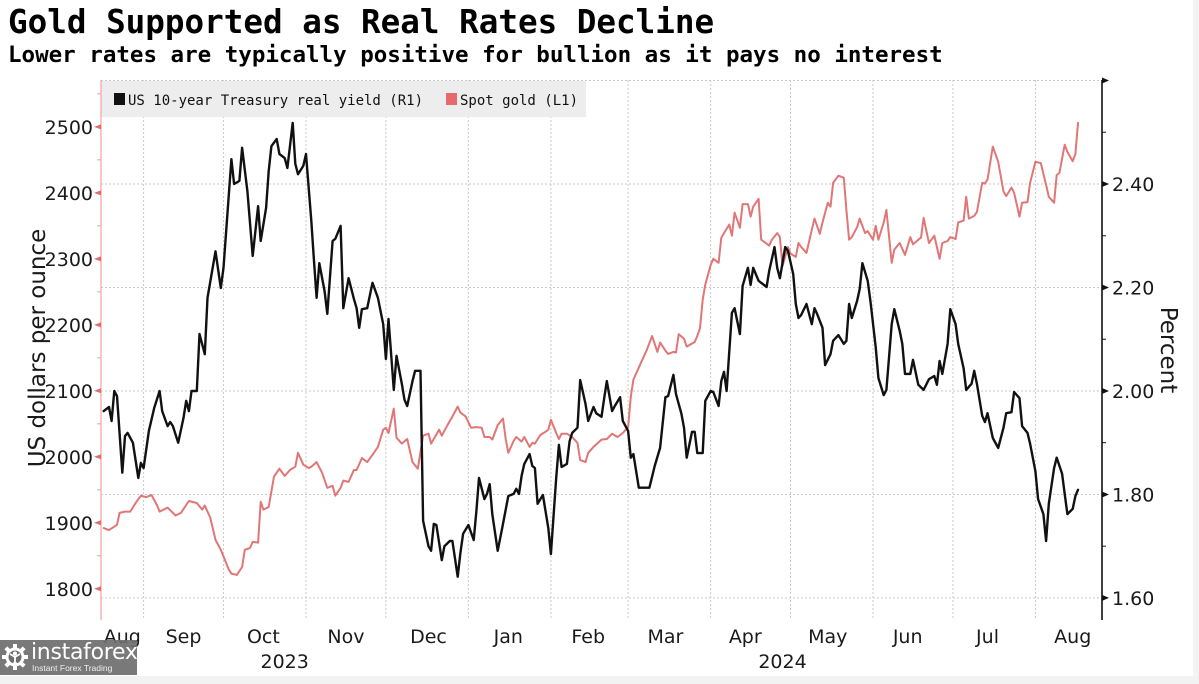 This screenshot has height=684, width=1199. I want to click on y-left-tick-label: 2500, so click(69, 128).